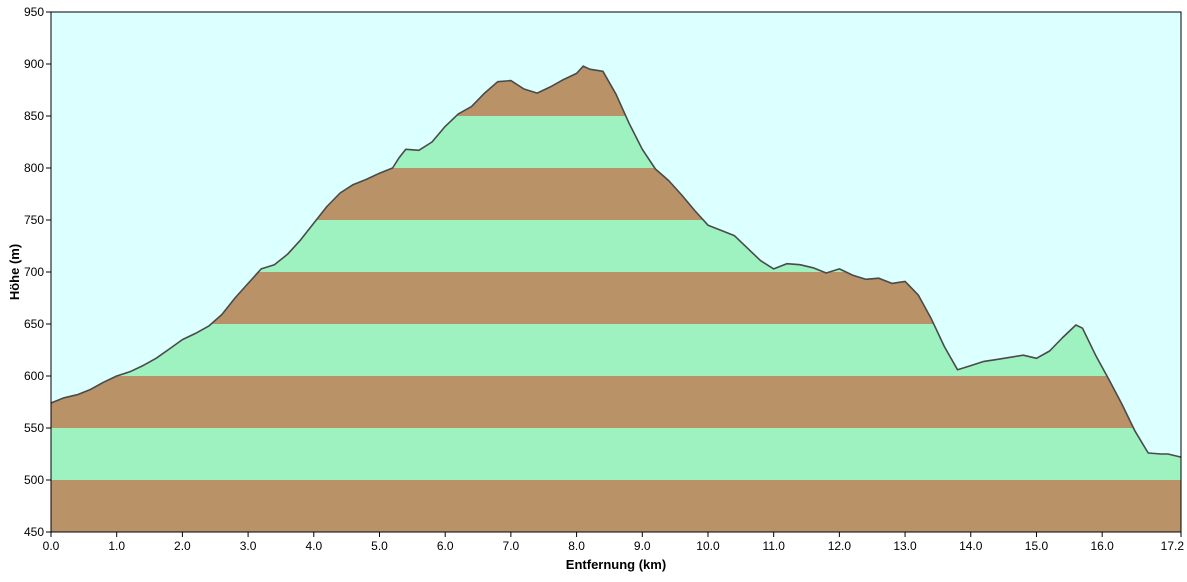 This screenshot has height=582, width=1187. I want to click on x-tick-label: 11.0, so click(773, 546).